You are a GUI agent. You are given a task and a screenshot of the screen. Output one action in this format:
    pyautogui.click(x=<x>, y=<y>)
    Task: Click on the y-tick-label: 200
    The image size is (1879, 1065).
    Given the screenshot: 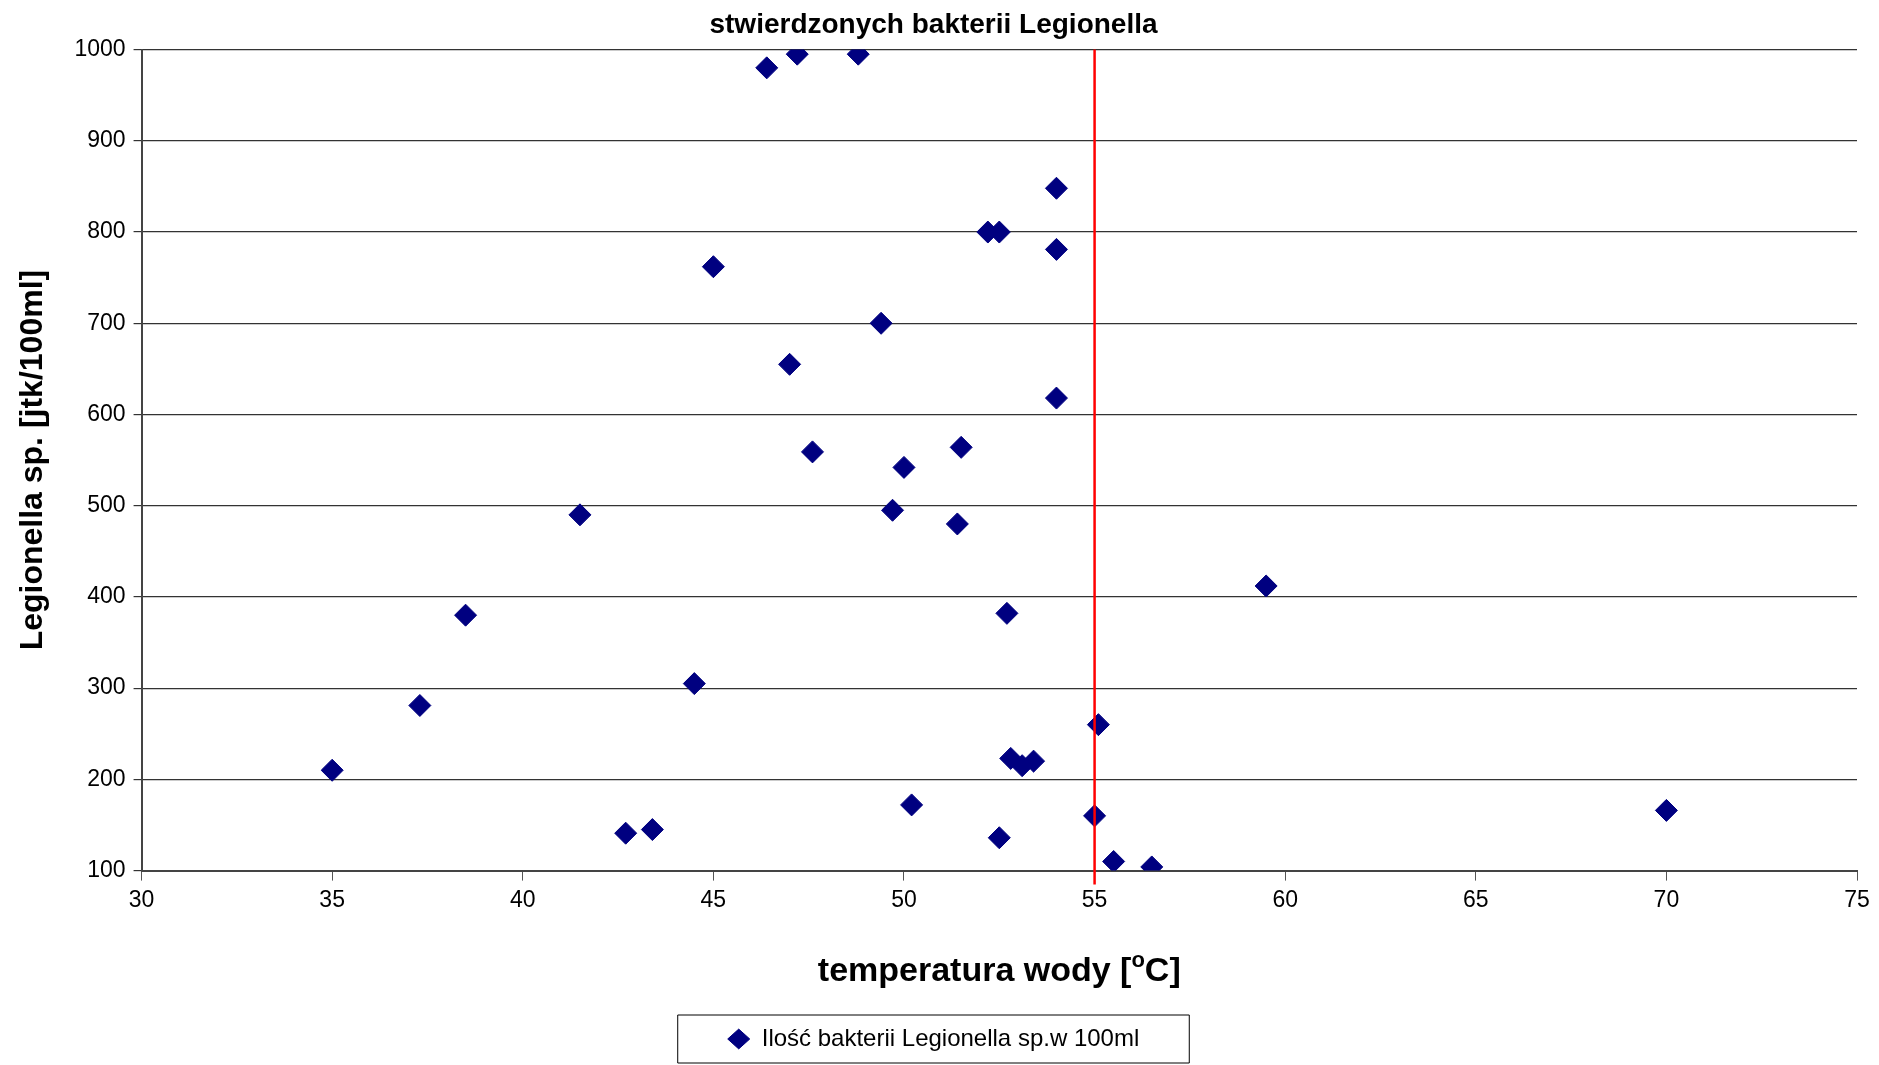 What is the action you would take?
    pyautogui.click(x=106, y=777)
    